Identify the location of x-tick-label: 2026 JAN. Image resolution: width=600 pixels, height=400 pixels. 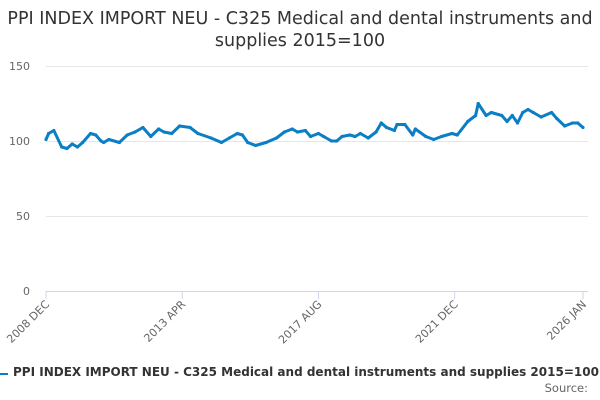
(566, 320).